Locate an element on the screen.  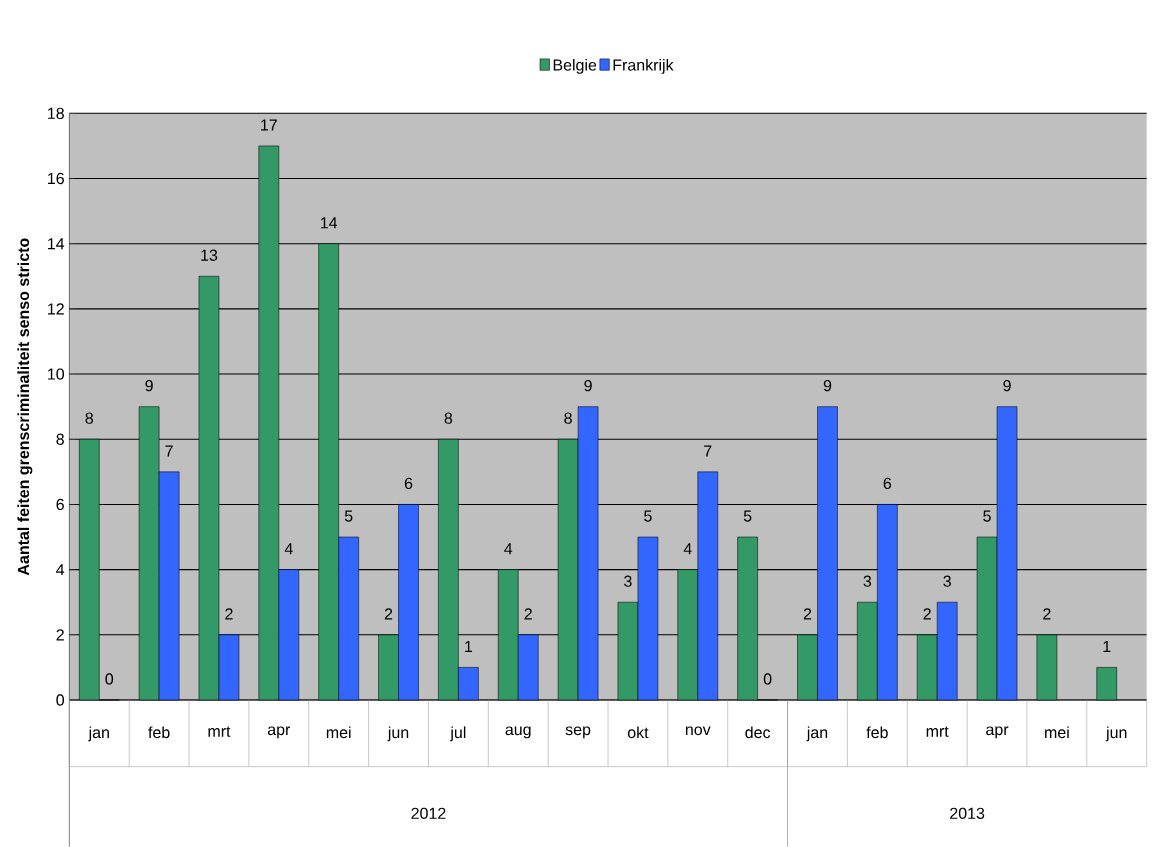
y-tick-label: 14 is located at coordinates (56, 244).